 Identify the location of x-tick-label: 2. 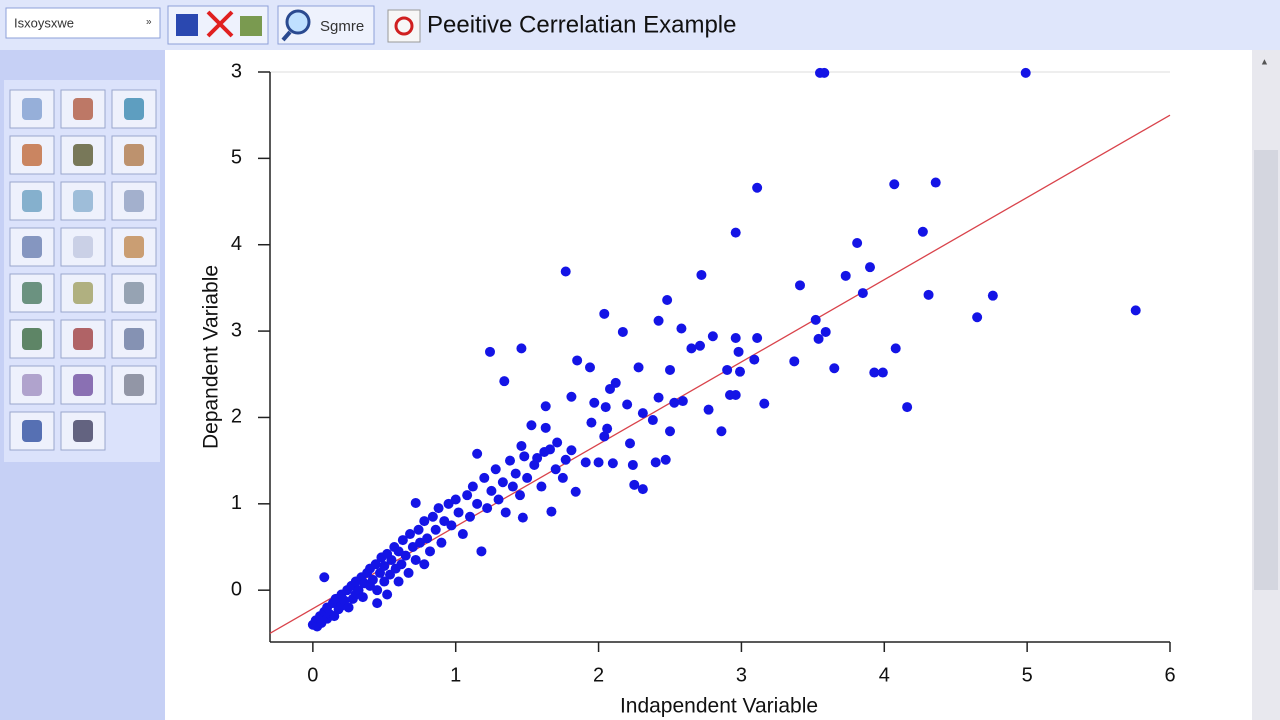
(598, 675).